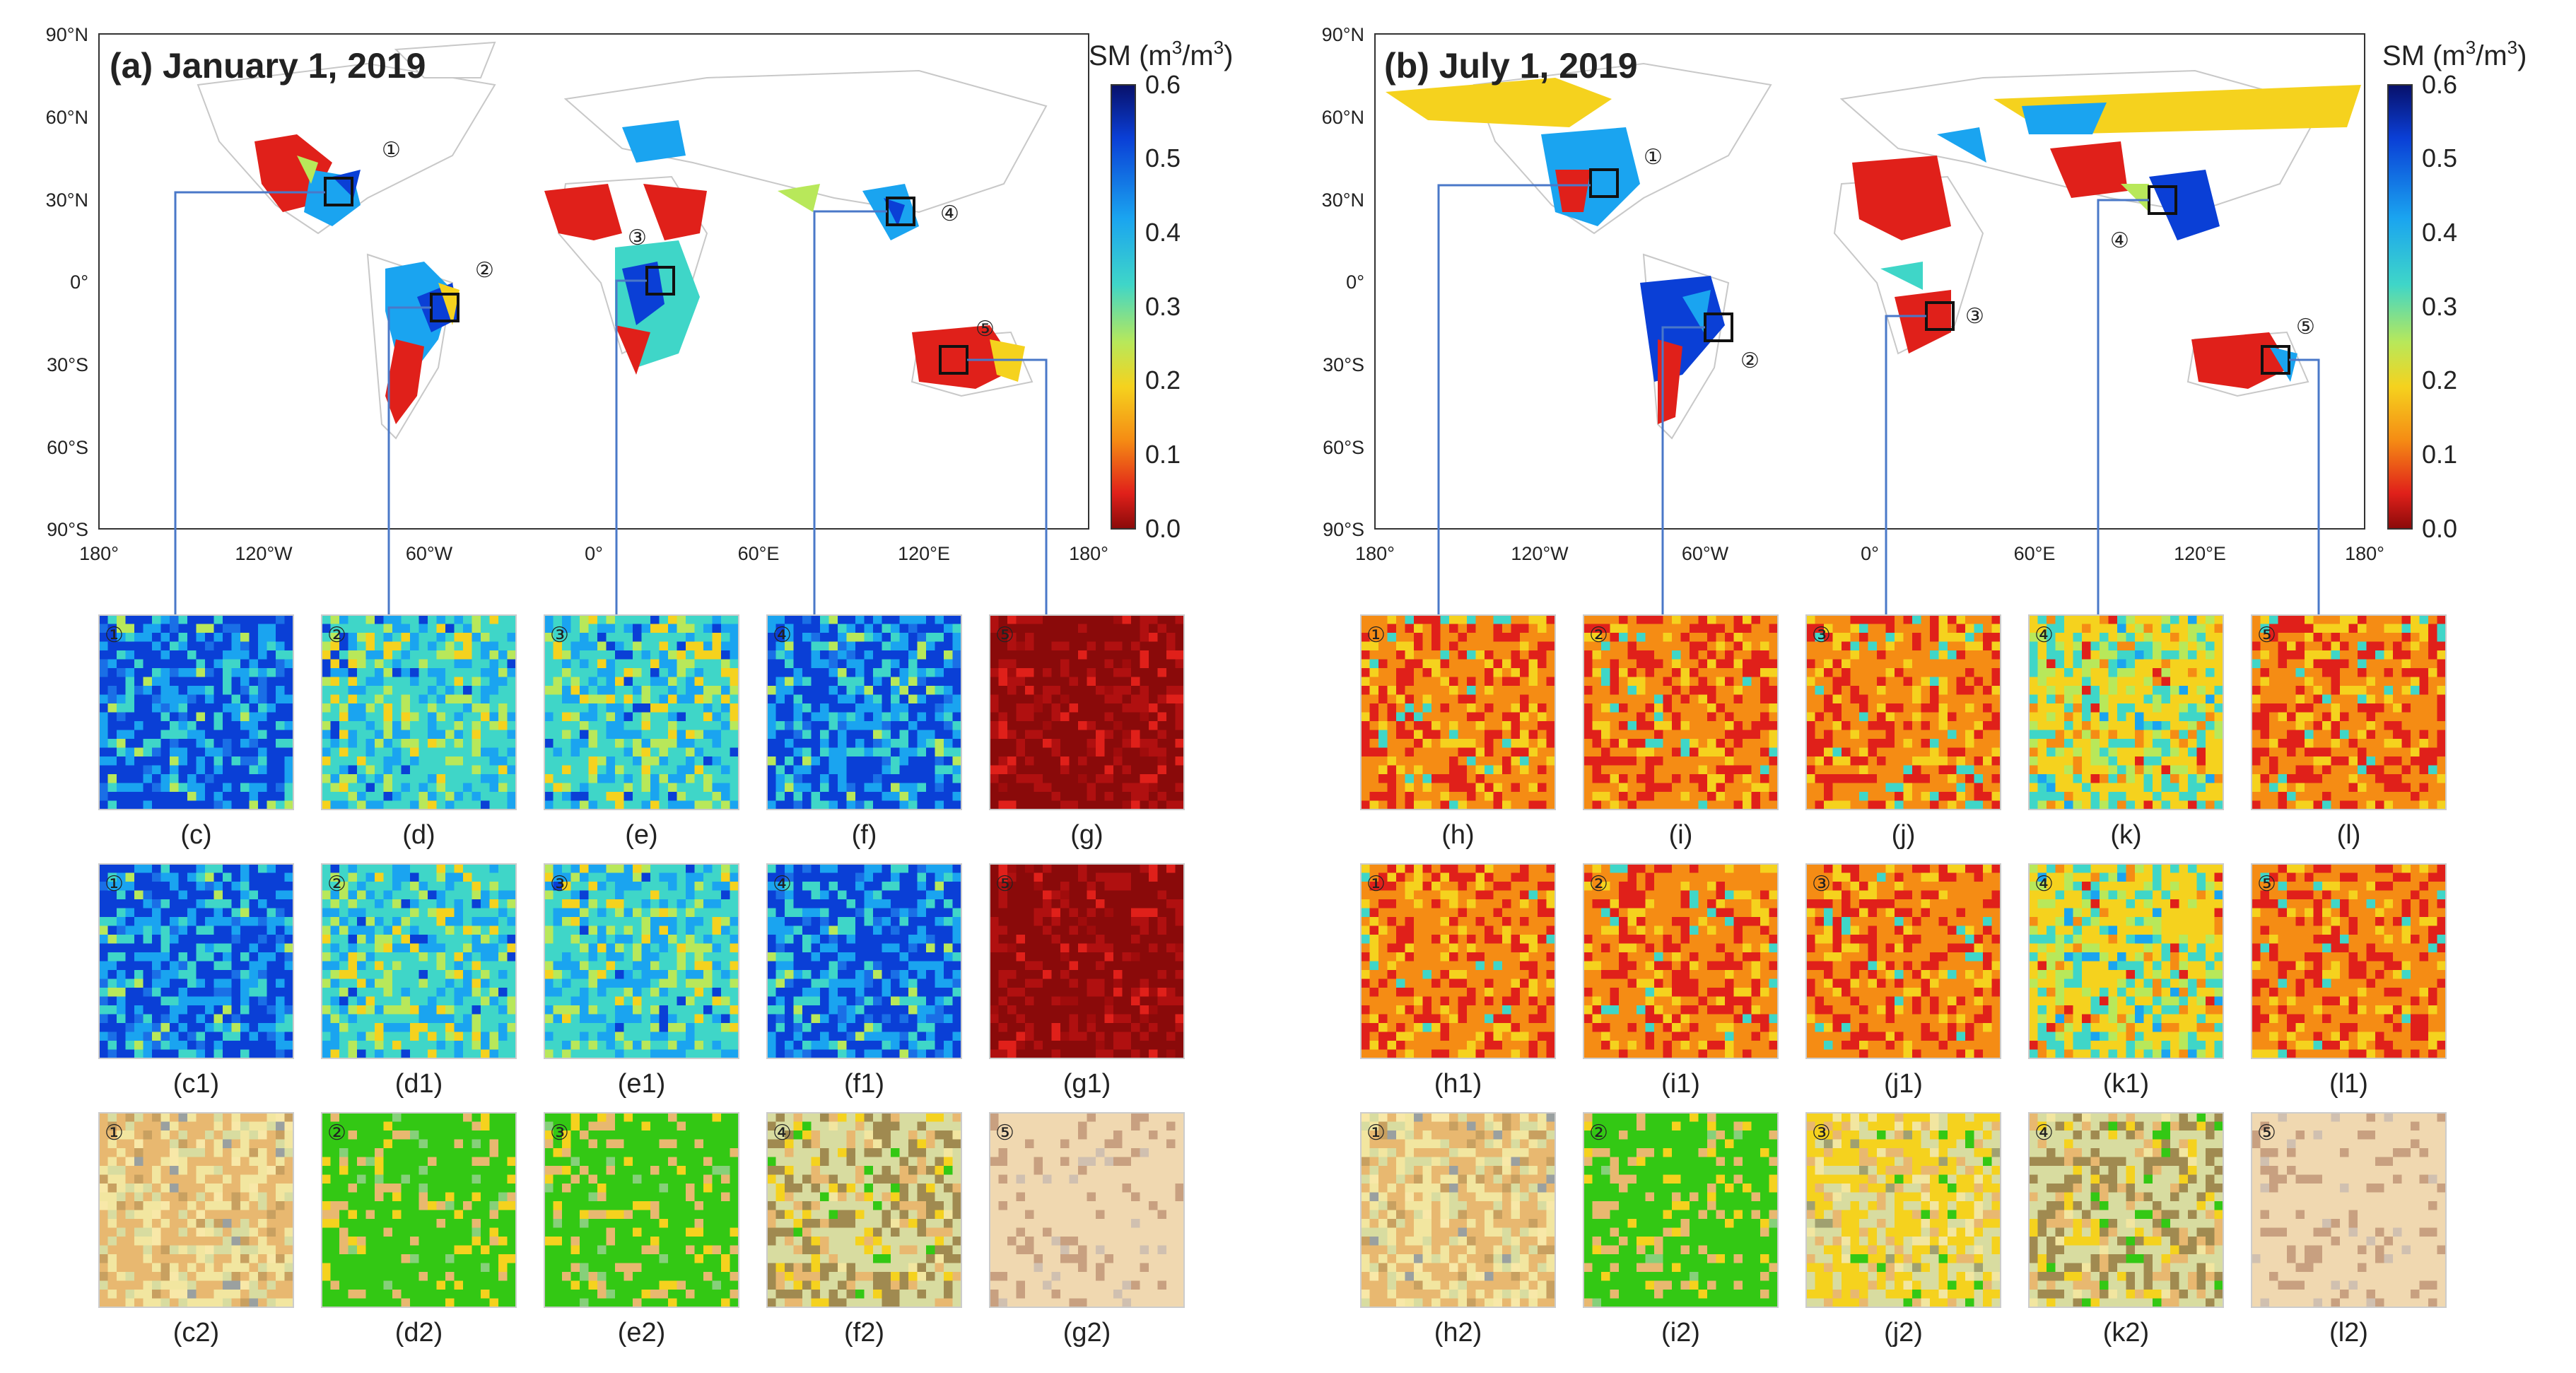 This screenshot has height=1373, width=2576. What do you see at coordinates (336, 636) in the screenshot?
I see `panel-number: ②` at bounding box center [336, 636].